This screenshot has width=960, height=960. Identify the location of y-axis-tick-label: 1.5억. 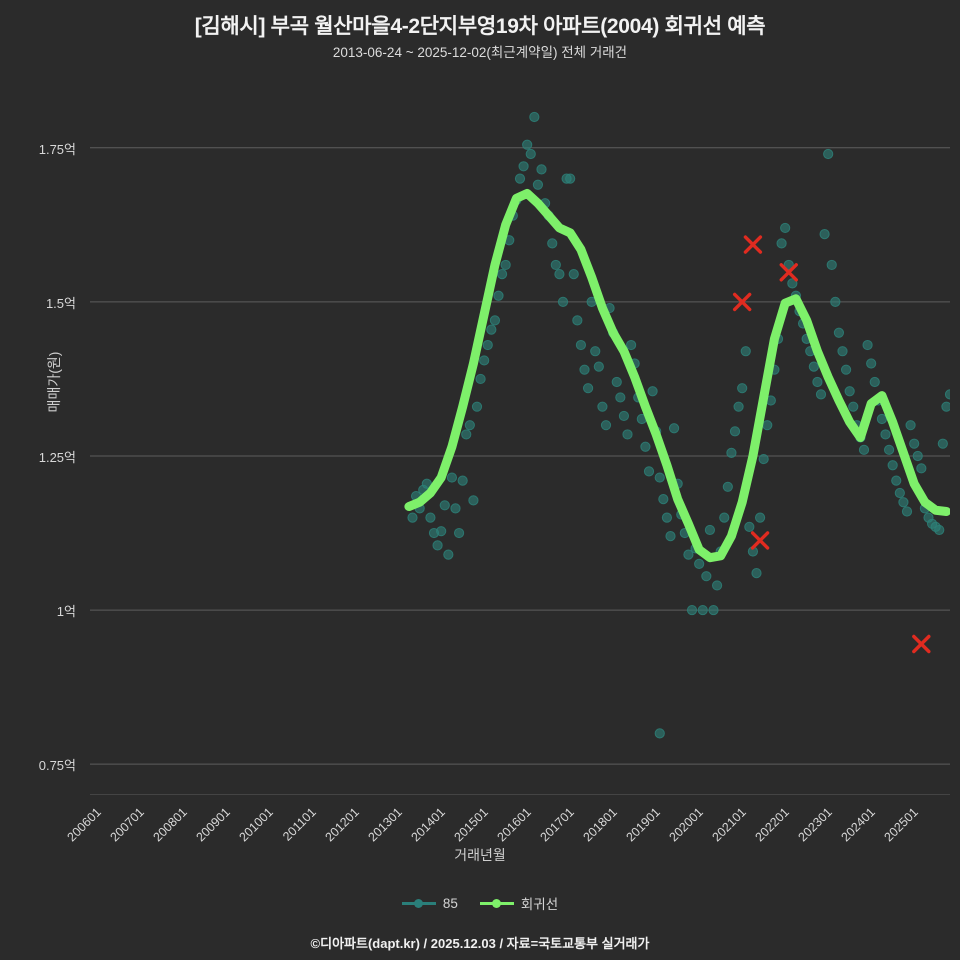
(60, 303).